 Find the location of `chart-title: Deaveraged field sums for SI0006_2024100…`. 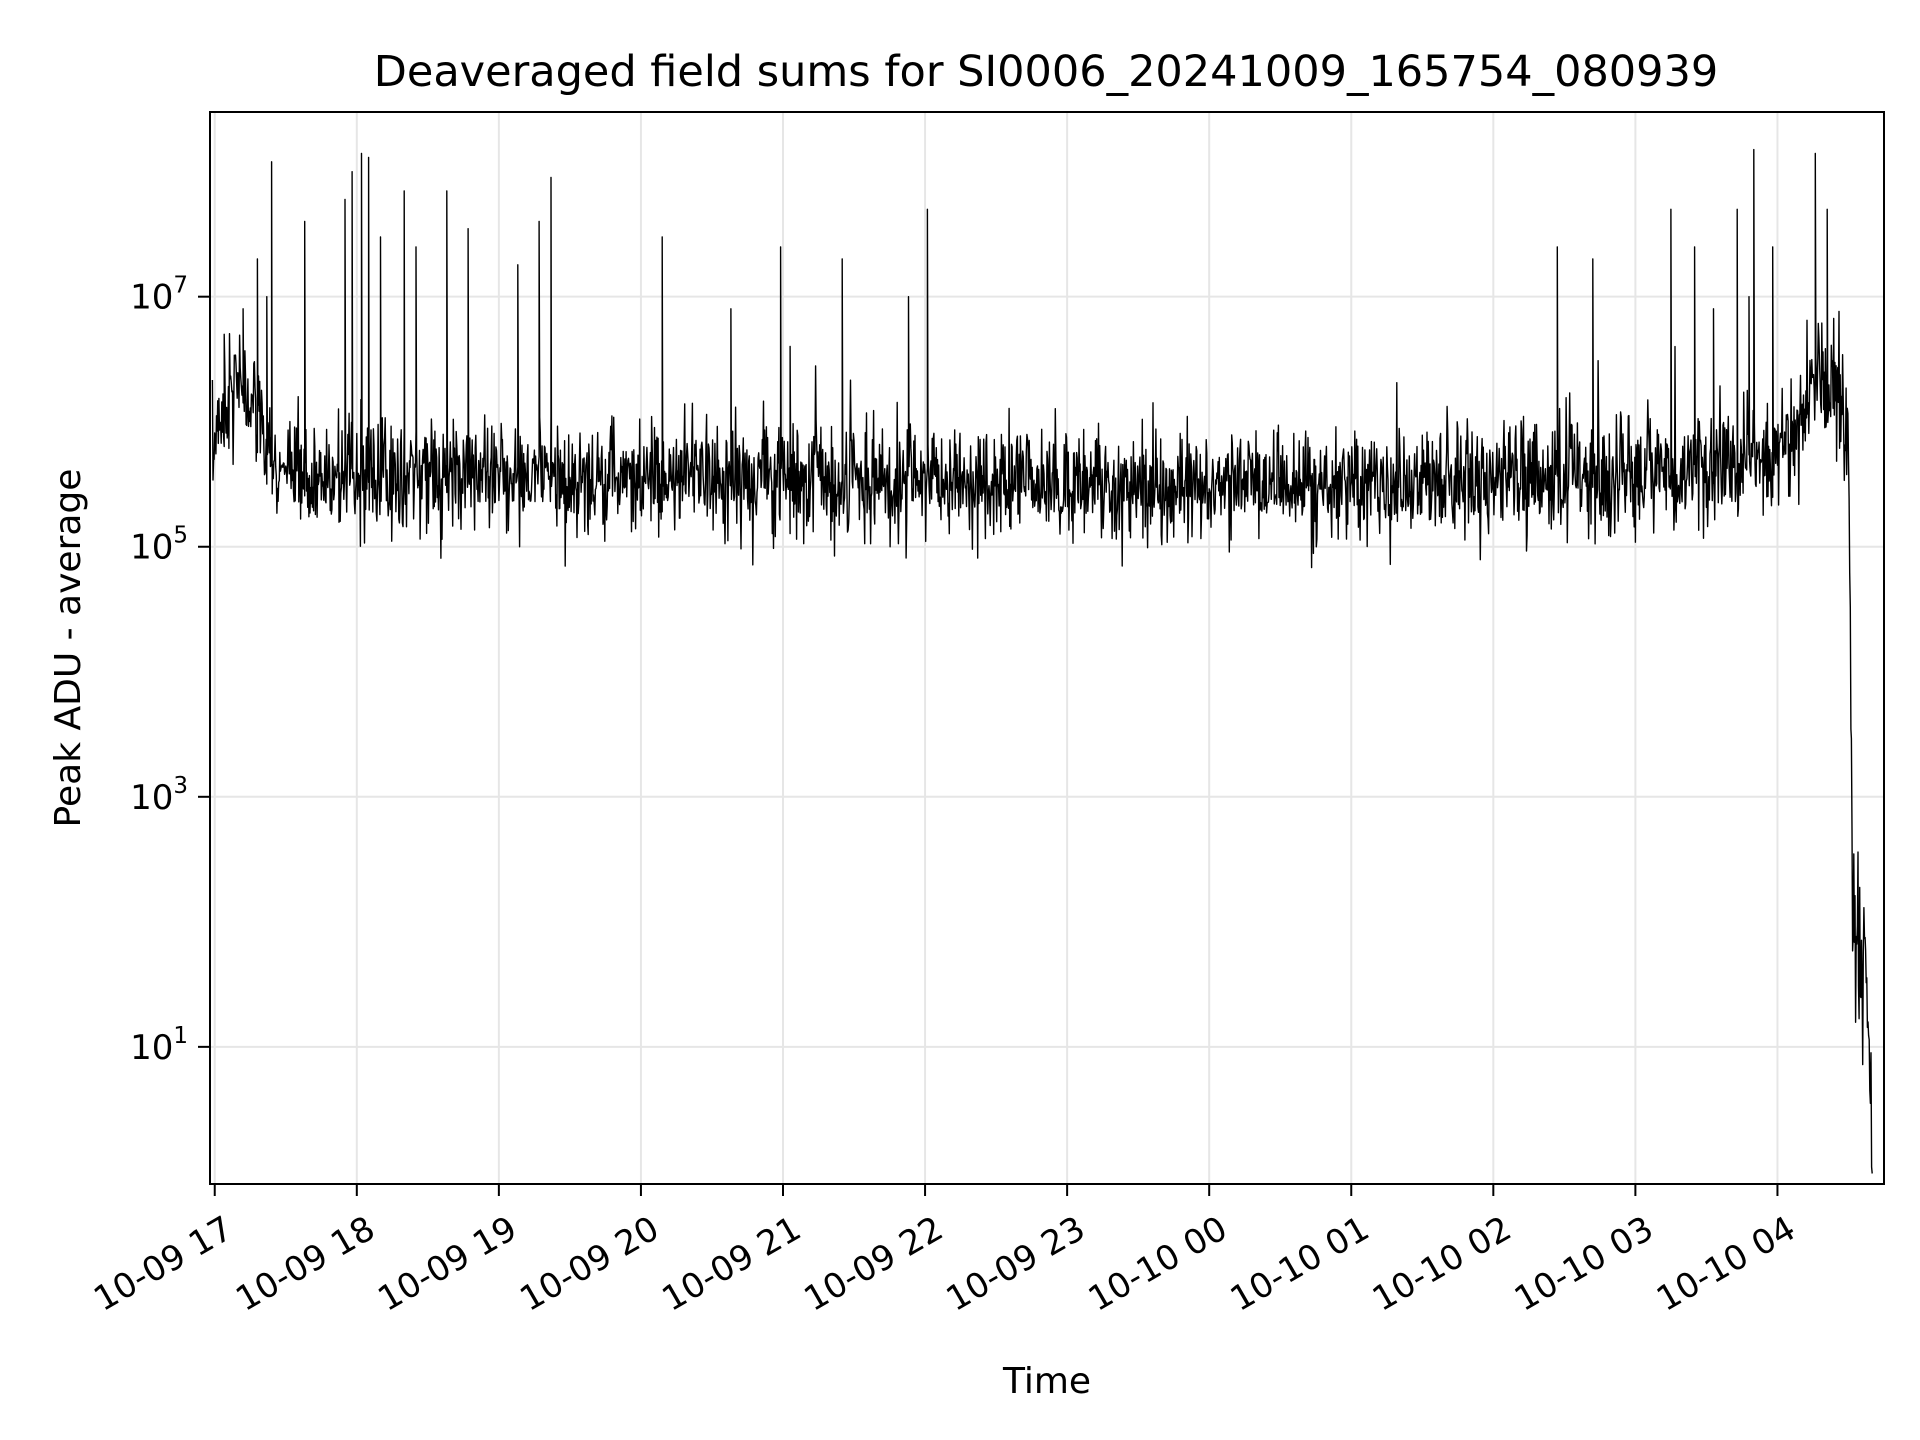

chart-title: Deaveraged field sums for SI0006_2024100… is located at coordinates (1046, 72).